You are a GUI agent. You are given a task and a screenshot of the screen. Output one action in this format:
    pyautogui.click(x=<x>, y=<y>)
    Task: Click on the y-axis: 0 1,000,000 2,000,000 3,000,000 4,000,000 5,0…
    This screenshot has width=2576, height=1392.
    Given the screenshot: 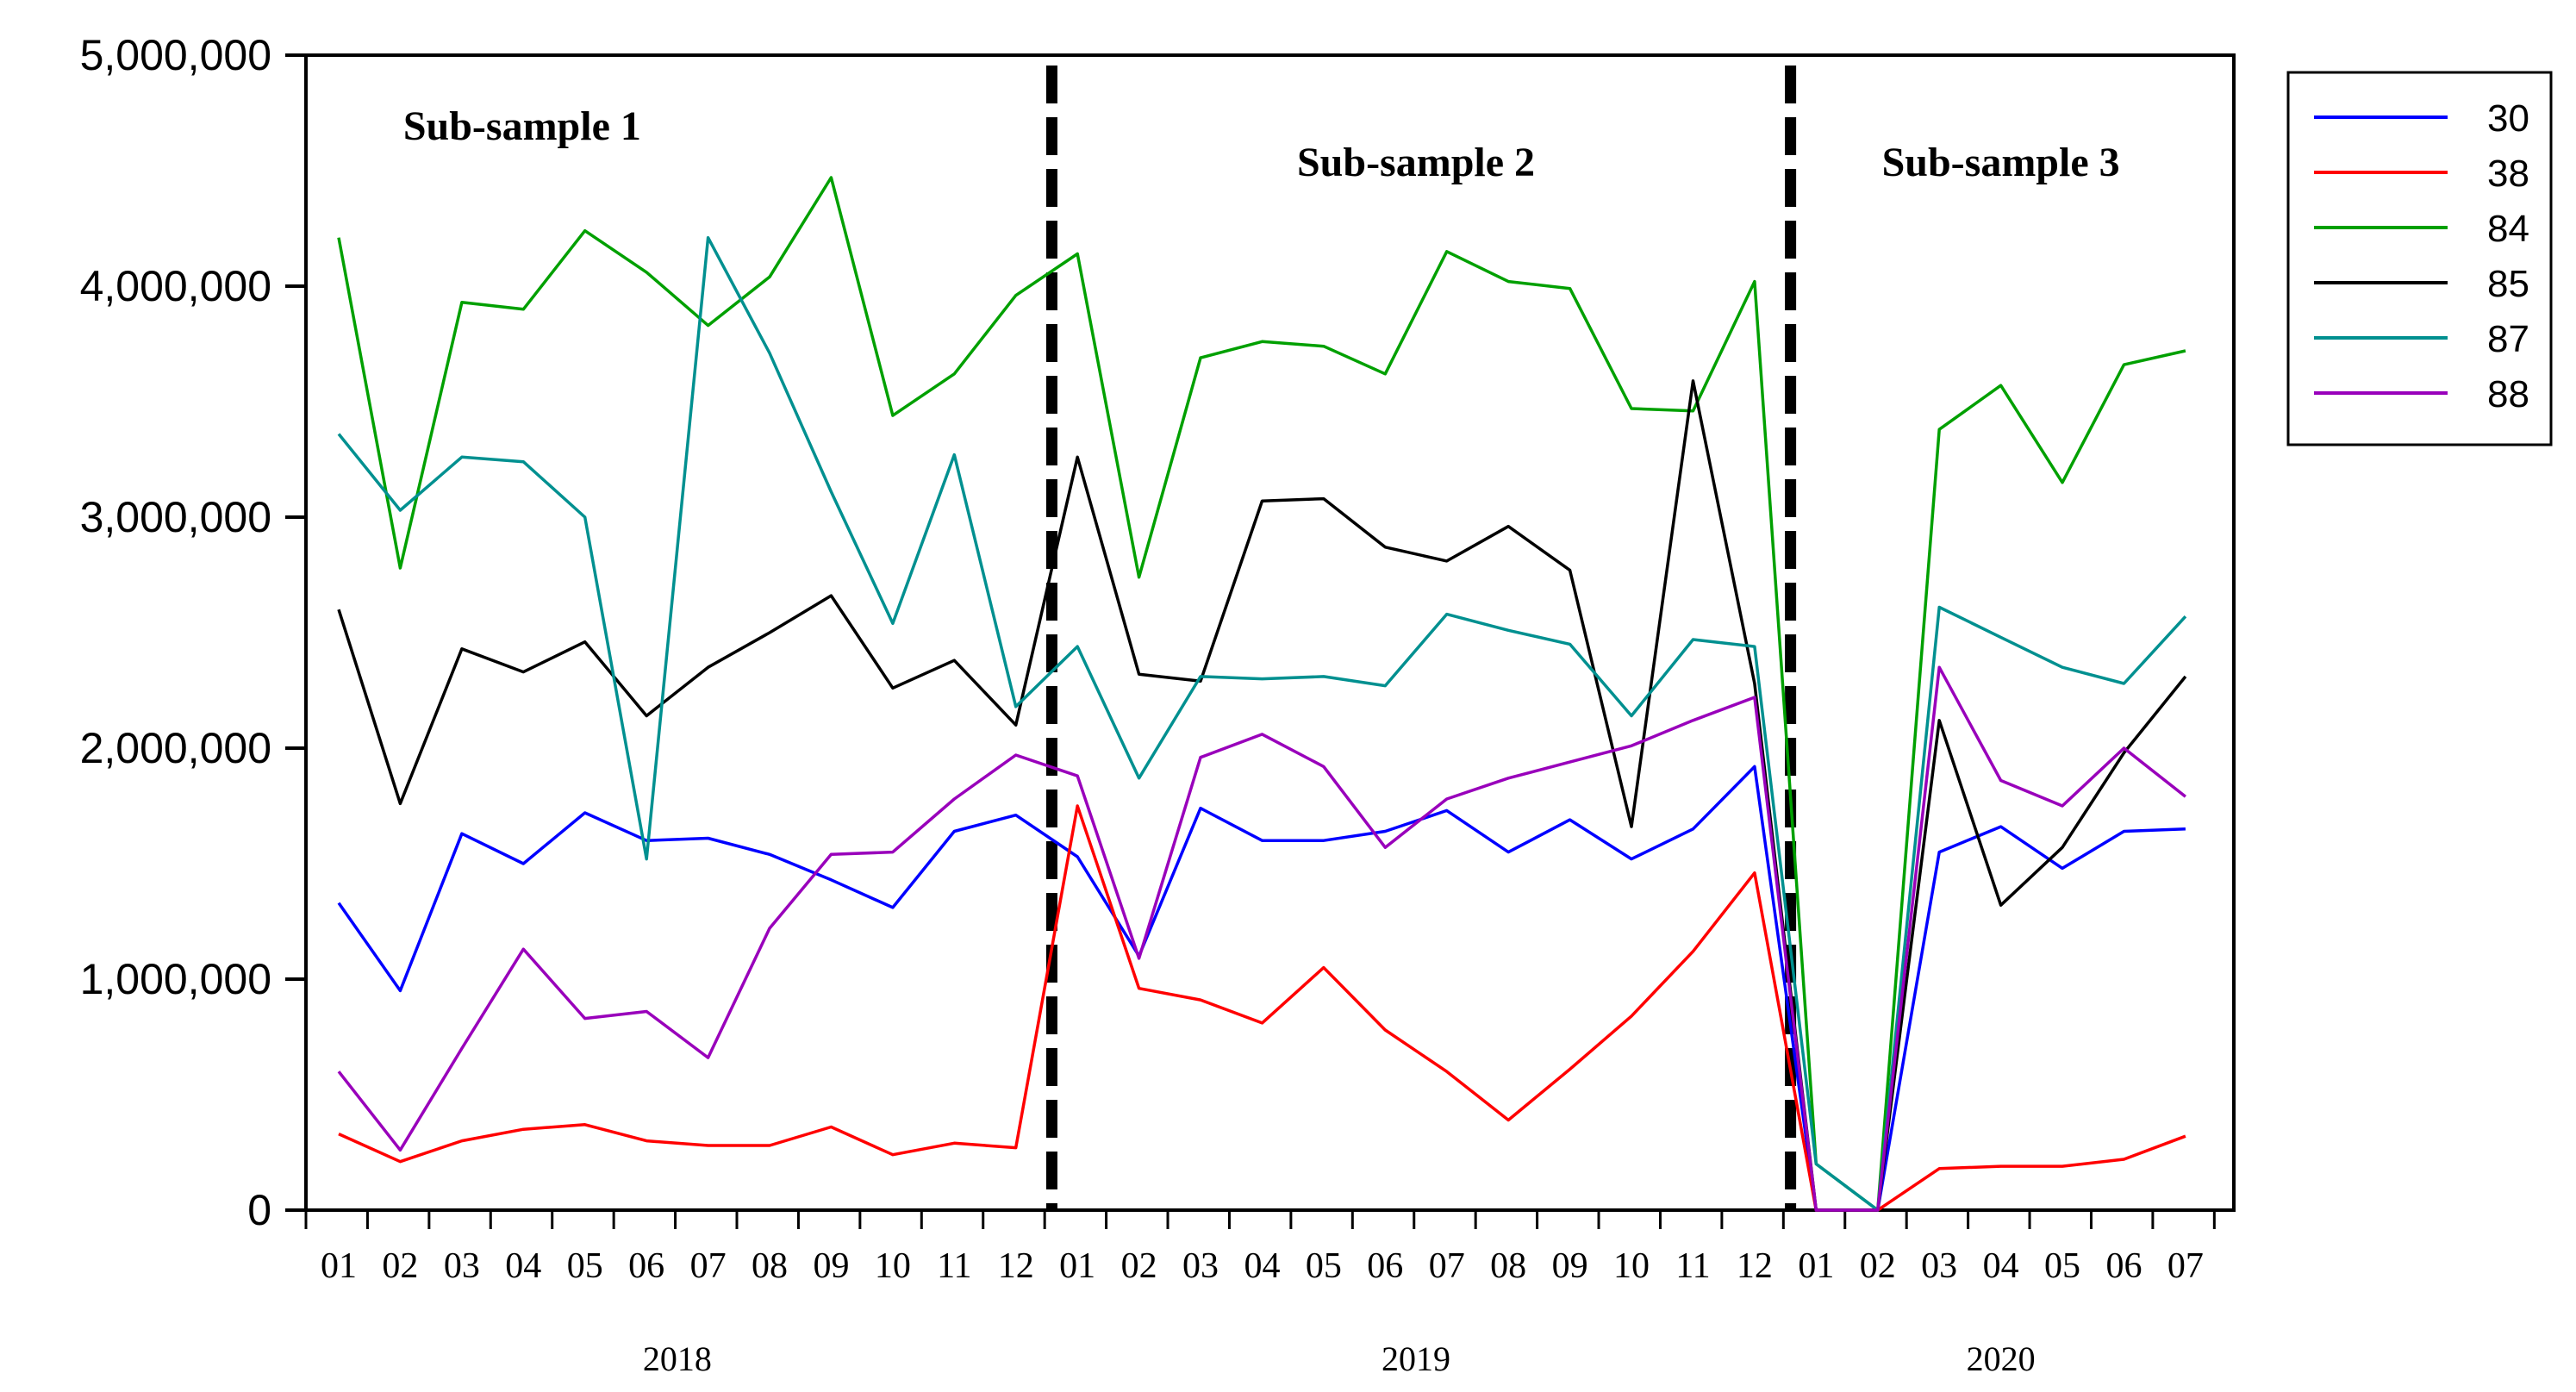 What is the action you would take?
    pyautogui.click(x=193, y=632)
    